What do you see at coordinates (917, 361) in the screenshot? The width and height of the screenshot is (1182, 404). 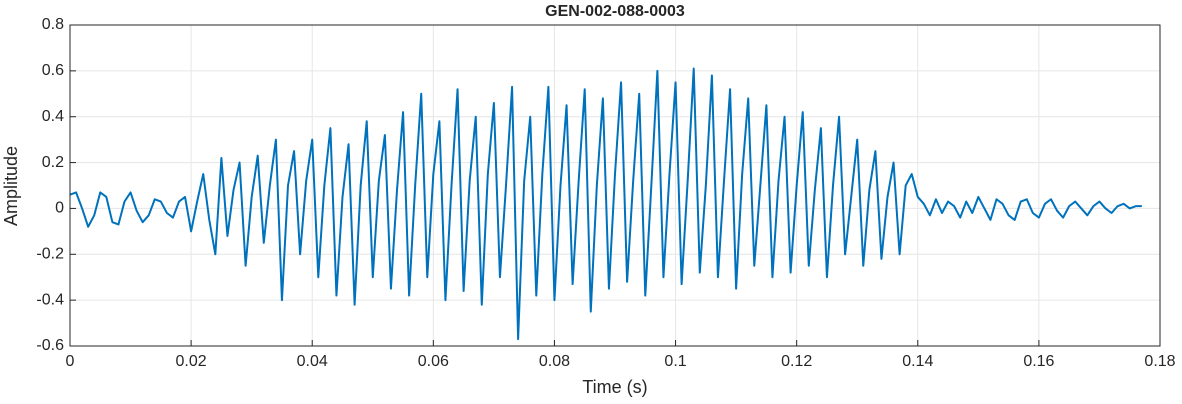 I see `x-tick-label: 0.14` at bounding box center [917, 361].